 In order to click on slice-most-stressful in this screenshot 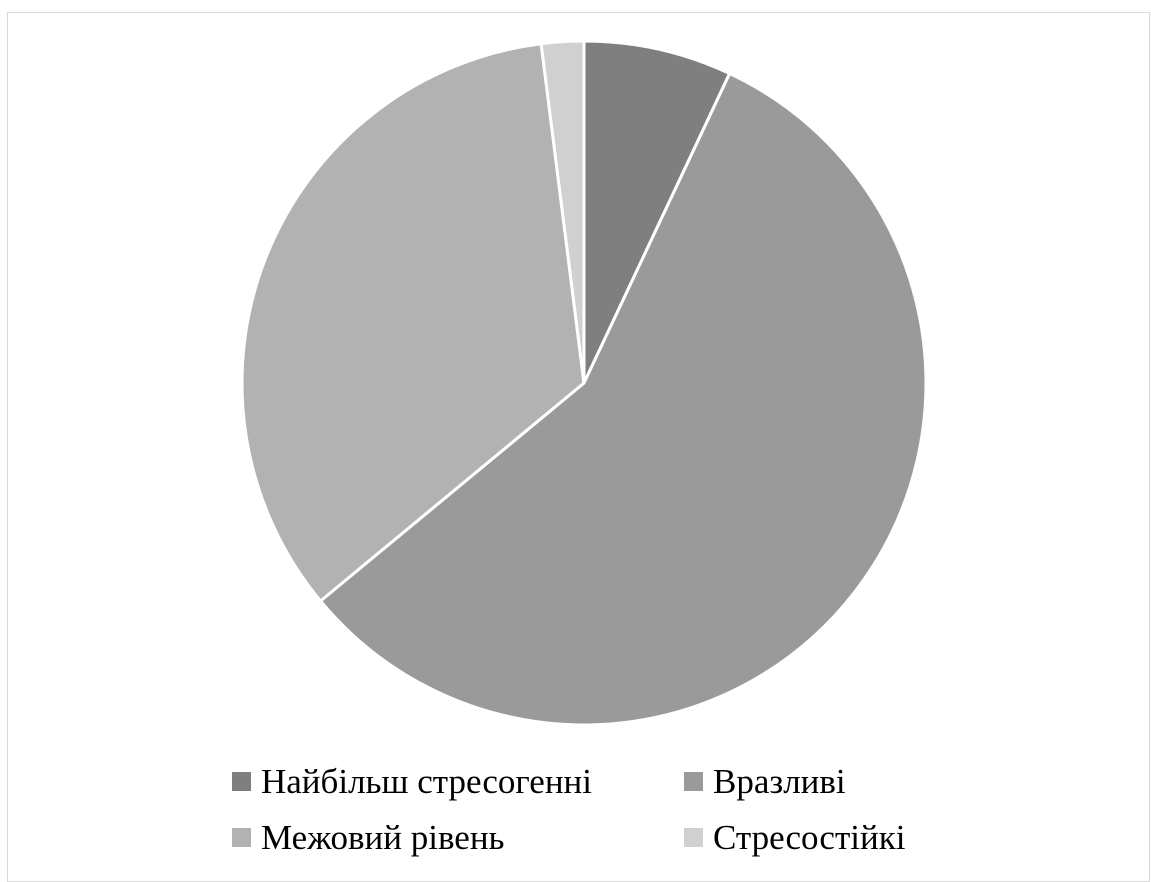, I will do `click(657, 212)`.